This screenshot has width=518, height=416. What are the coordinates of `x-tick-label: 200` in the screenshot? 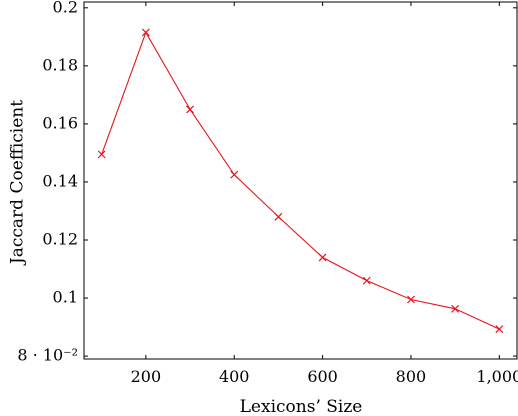 It's located at (146, 376).